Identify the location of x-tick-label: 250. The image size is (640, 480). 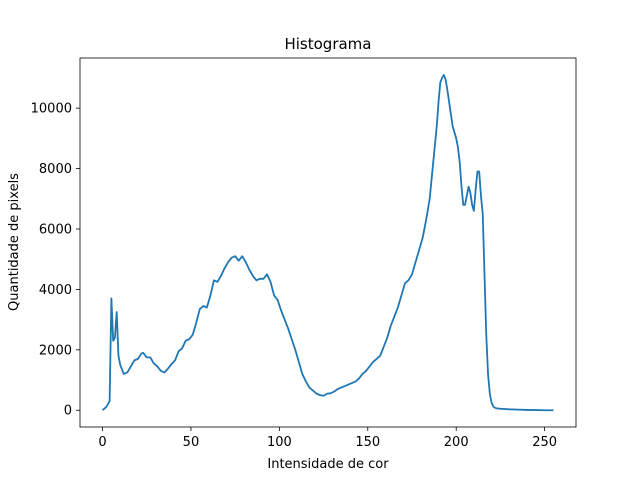
(544, 442).